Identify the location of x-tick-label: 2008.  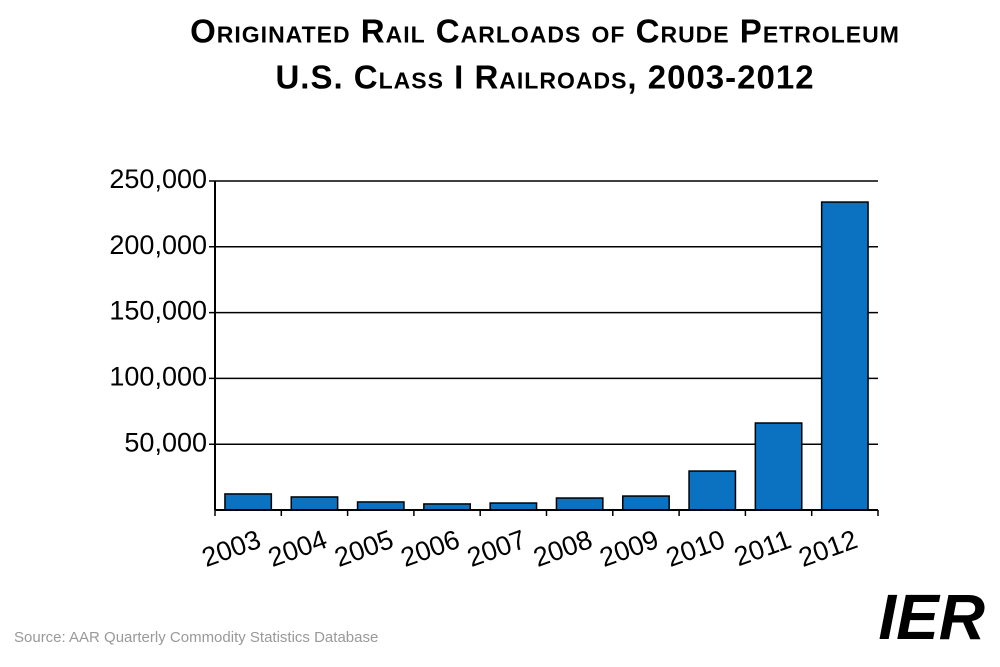
(562, 548).